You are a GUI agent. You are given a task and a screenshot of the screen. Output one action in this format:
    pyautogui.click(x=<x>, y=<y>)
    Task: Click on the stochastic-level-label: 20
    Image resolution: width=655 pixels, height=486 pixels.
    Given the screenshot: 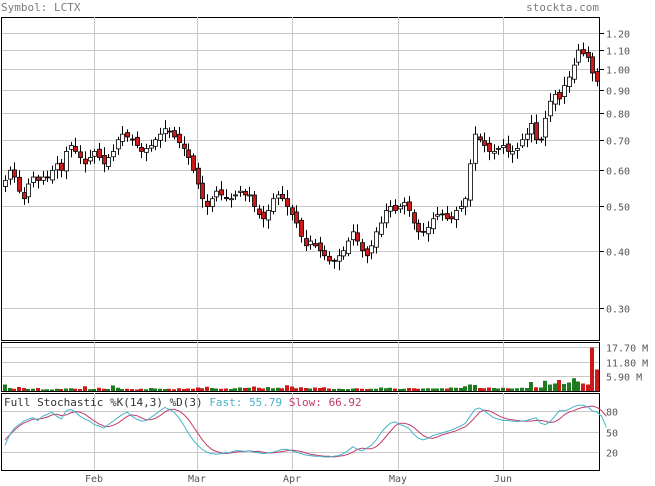 What is the action you would take?
    pyautogui.click(x=612, y=454)
    